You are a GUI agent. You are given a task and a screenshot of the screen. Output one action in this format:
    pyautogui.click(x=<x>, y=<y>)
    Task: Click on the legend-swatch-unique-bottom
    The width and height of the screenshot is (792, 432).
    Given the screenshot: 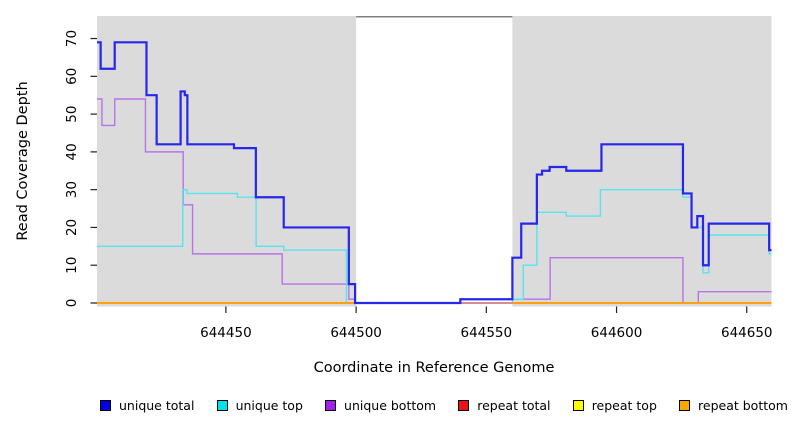 What is the action you would take?
    pyautogui.click(x=331, y=405)
    